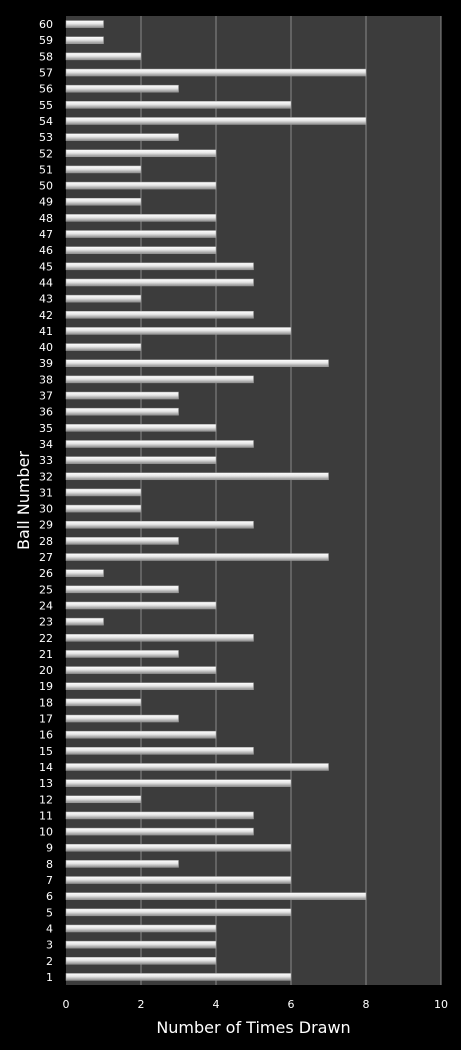  What do you see at coordinates (23, 500) in the screenshot?
I see `y-axis-title: Ball Number` at bounding box center [23, 500].